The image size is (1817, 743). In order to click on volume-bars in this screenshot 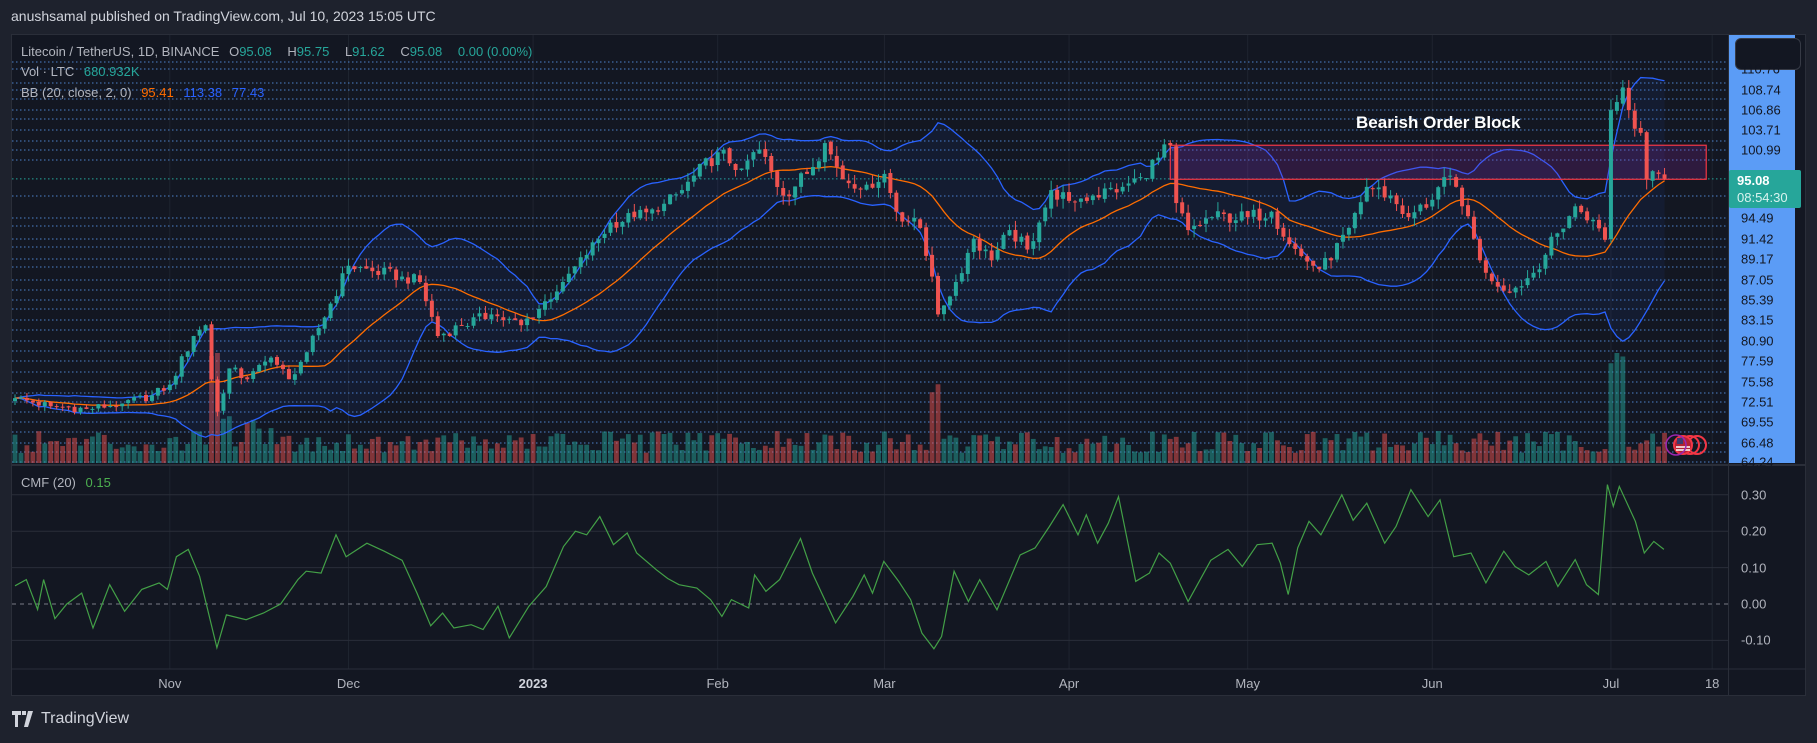, I will do `click(839, 408)`.